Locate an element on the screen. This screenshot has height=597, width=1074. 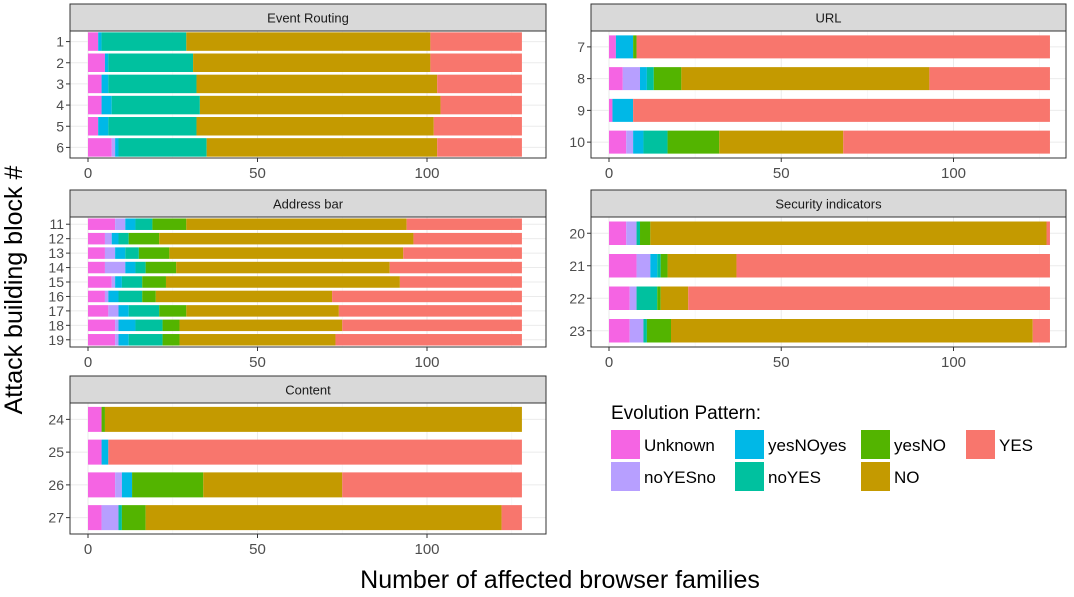
panel-title: URL is located at coordinates (828, 18).